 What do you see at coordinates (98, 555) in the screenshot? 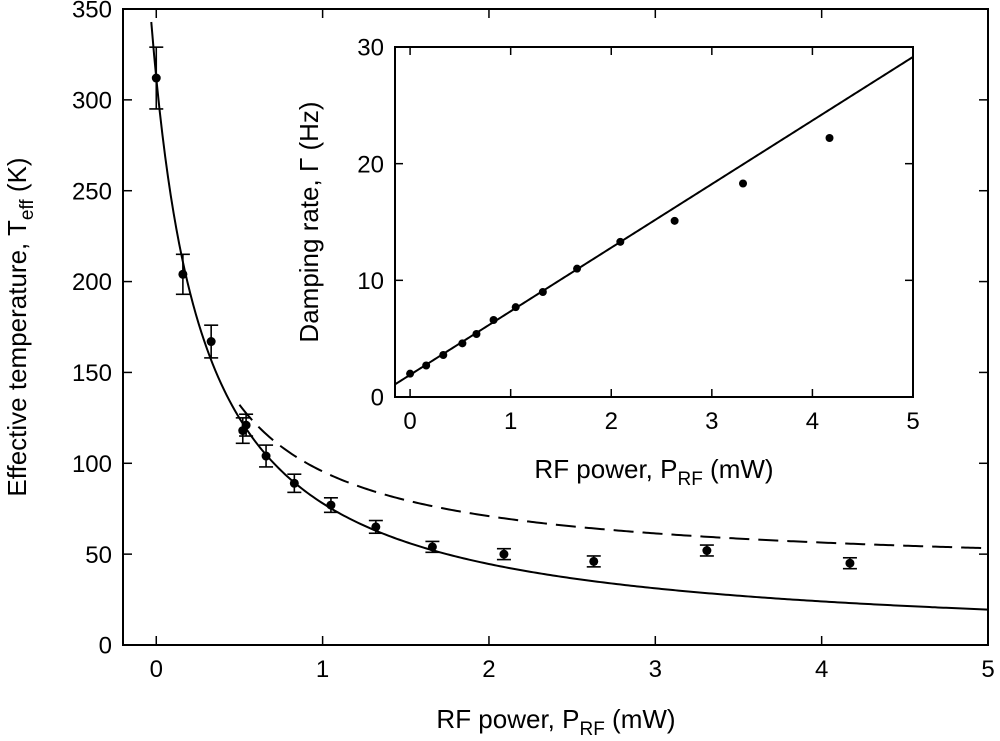
I see `y-tick-label: 50` at bounding box center [98, 555].